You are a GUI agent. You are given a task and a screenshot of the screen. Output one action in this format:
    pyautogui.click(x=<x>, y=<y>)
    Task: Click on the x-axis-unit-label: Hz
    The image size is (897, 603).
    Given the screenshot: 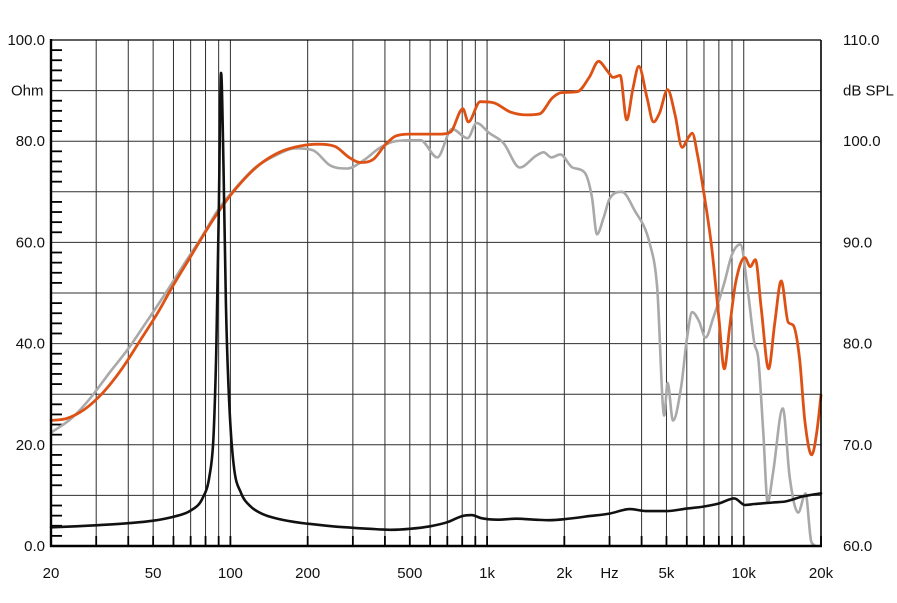 What is the action you would take?
    pyautogui.click(x=609, y=573)
    